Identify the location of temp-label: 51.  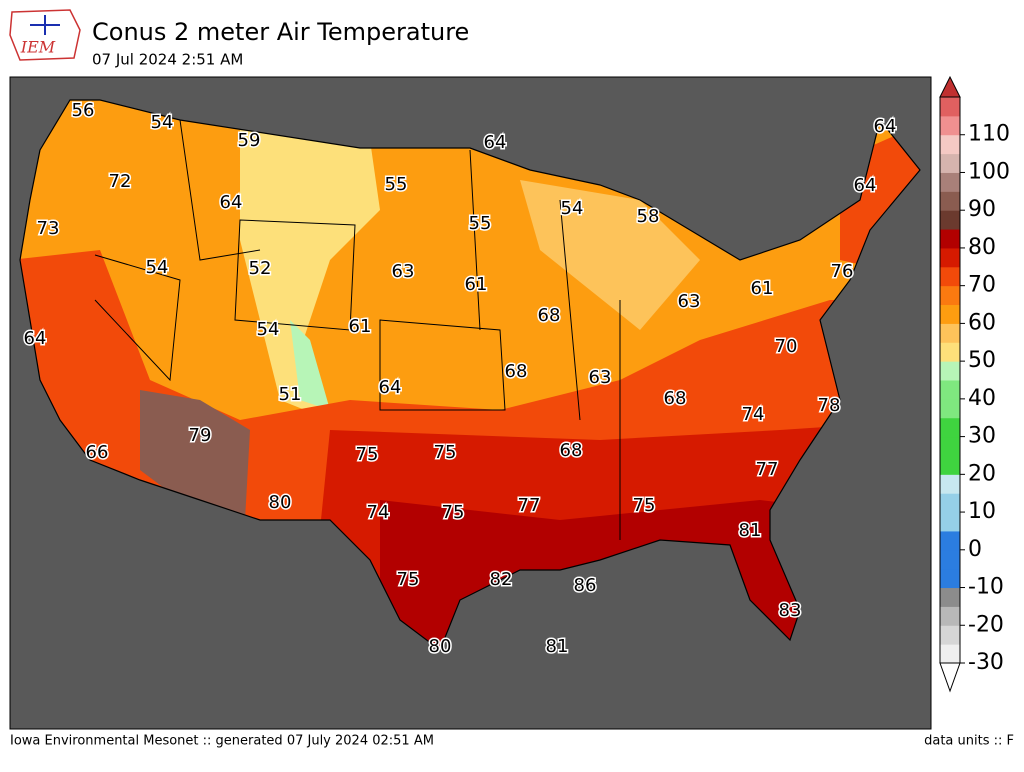
(290, 394).